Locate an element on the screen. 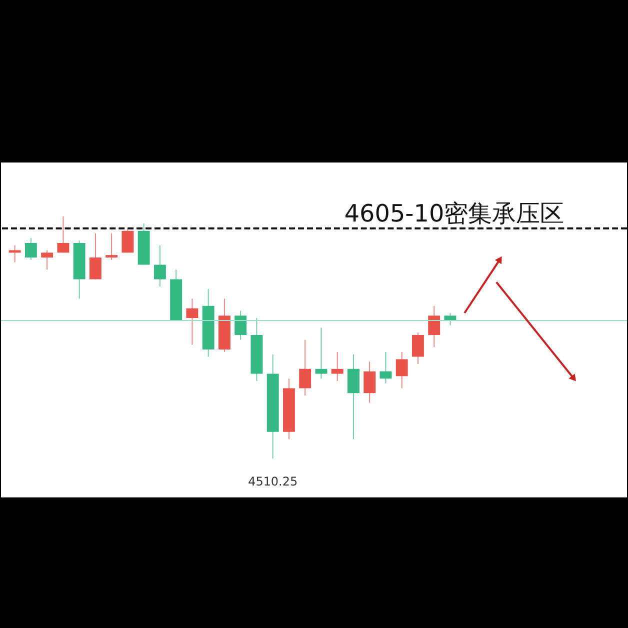 The image size is (628, 628). ref-line-label: 4605-10密集承压区 is located at coordinates (454, 213).